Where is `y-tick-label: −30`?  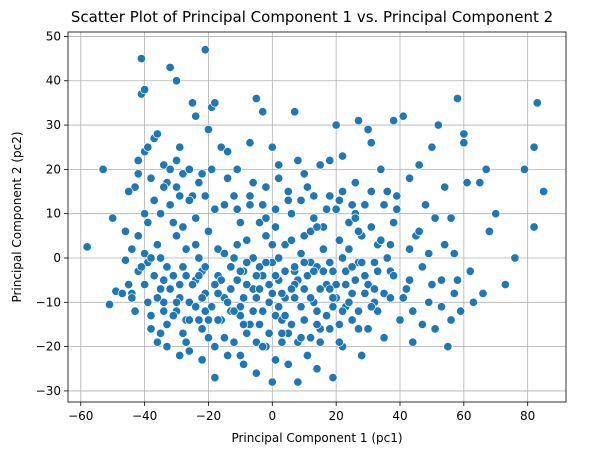
y-tick-label: −30 is located at coordinates (48, 391).